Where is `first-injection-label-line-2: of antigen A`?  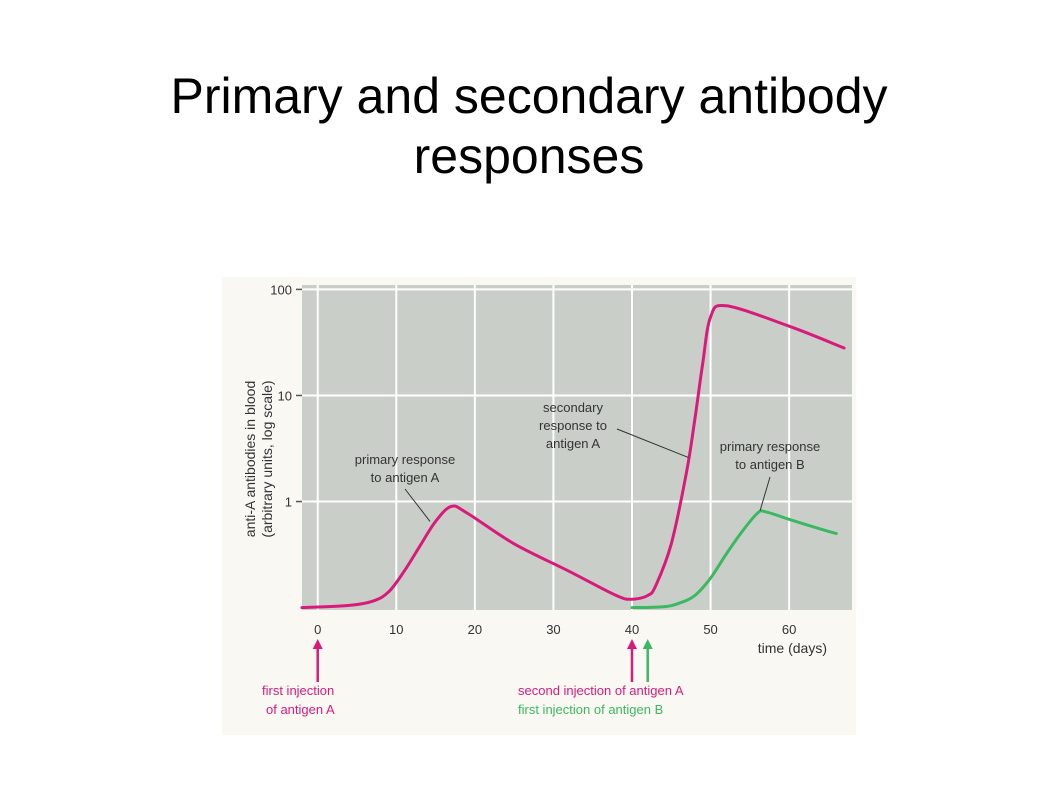
first-injection-label-line-2: of antigen A is located at coordinates (300, 709).